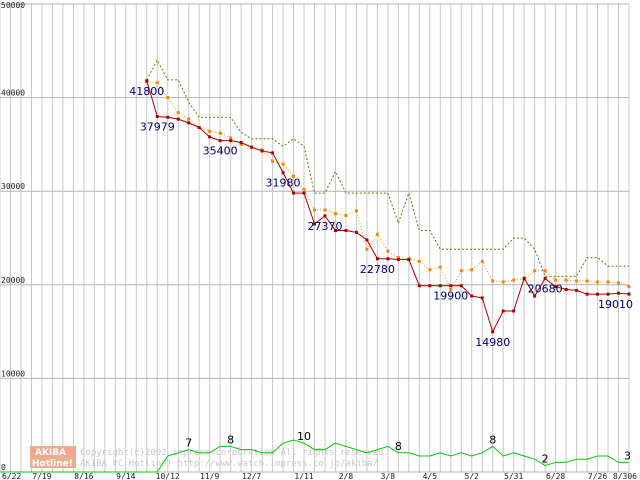 The height and width of the screenshot is (480, 640). I want to click on data-label: 14980, so click(492, 342).